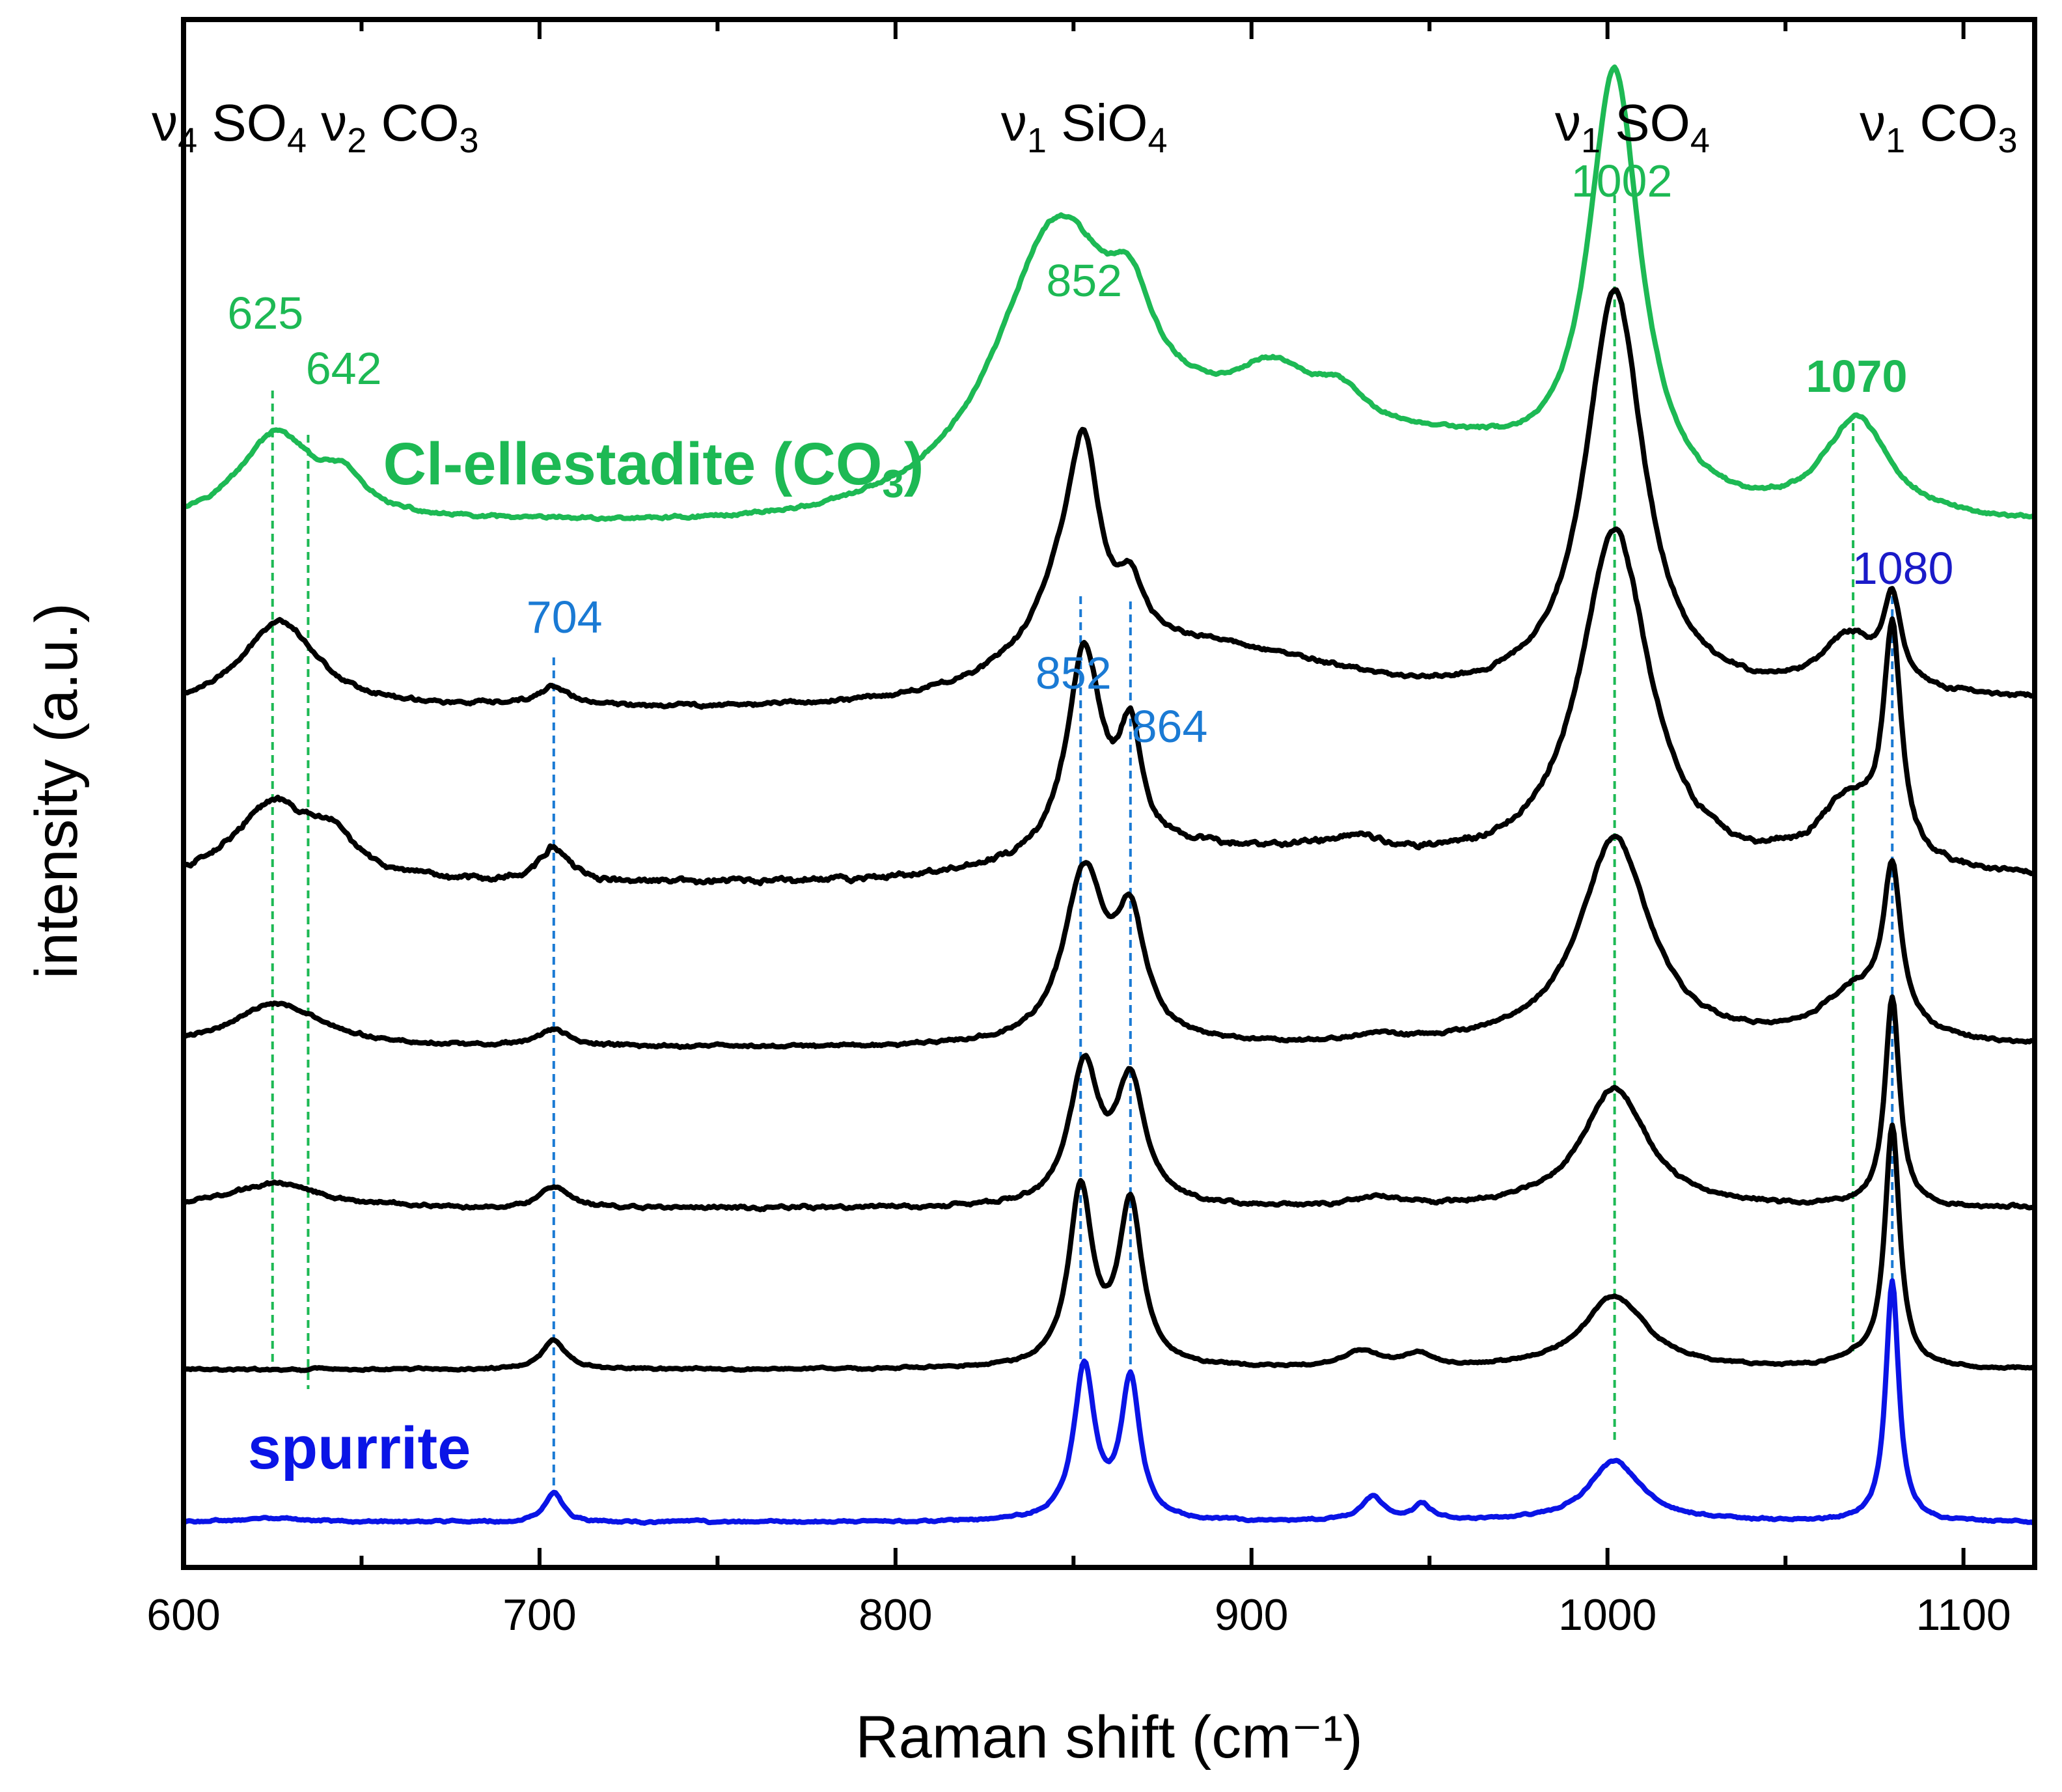 The image size is (2062, 1792). Describe the element at coordinates (183, 1615) in the screenshot. I see `x-tick-label: 600` at that location.